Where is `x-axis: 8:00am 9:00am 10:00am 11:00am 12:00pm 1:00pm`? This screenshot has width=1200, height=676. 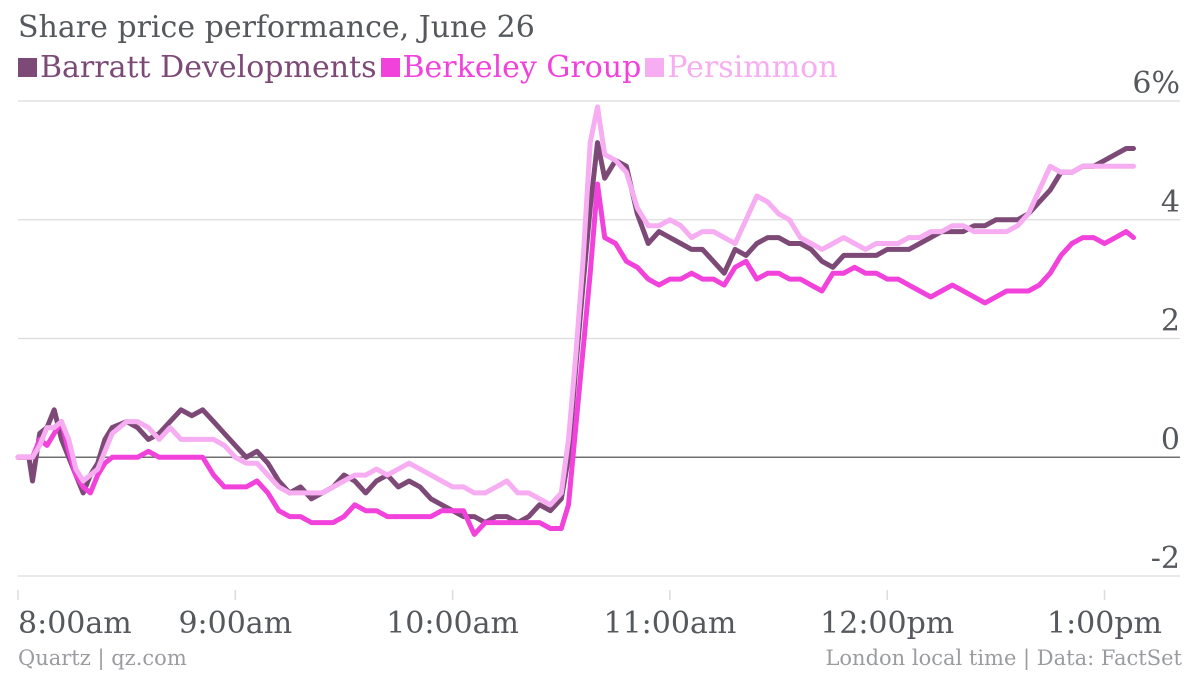
x-axis: 8:00am 9:00am 10:00am 11:00am 12:00pm 1:00pm is located at coordinates (589, 615).